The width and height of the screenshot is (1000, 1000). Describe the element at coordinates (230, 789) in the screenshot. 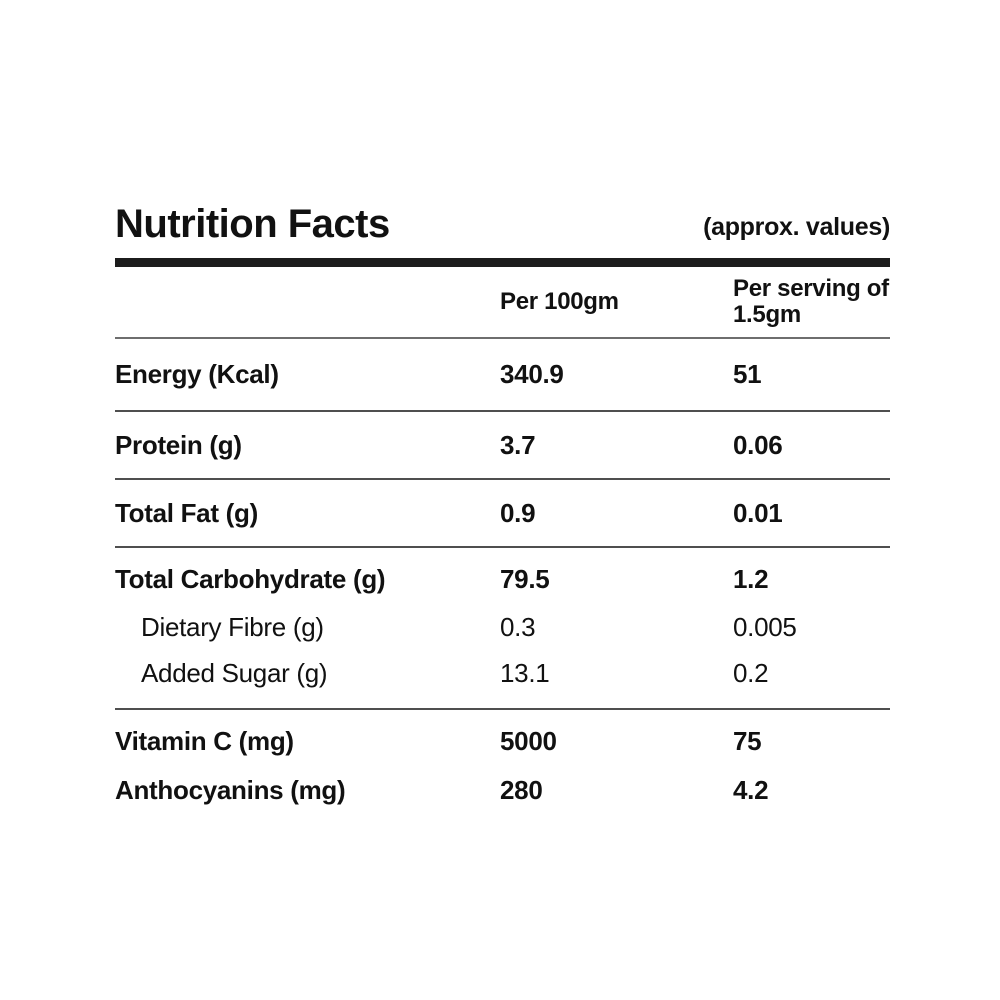

I see `row-label: Anthocyanins (mg)` at that location.